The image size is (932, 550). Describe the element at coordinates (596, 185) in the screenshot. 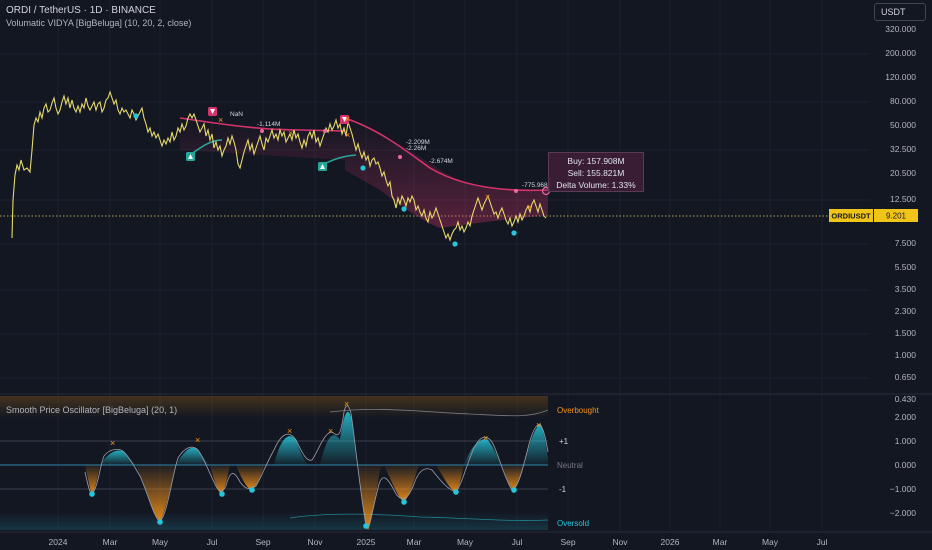

I see `tooltip-delta: Delta Volume: 1.33%` at that location.